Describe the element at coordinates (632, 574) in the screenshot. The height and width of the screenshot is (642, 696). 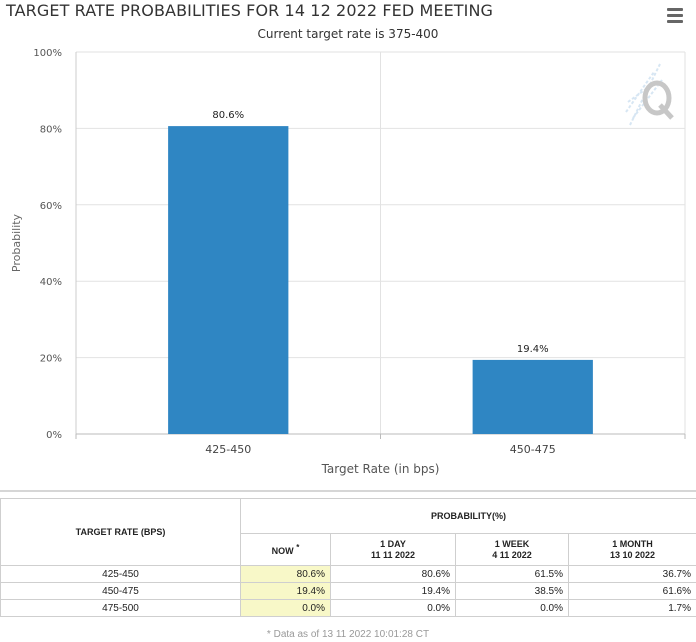
I see `row-1-month: 36.7%` at that location.